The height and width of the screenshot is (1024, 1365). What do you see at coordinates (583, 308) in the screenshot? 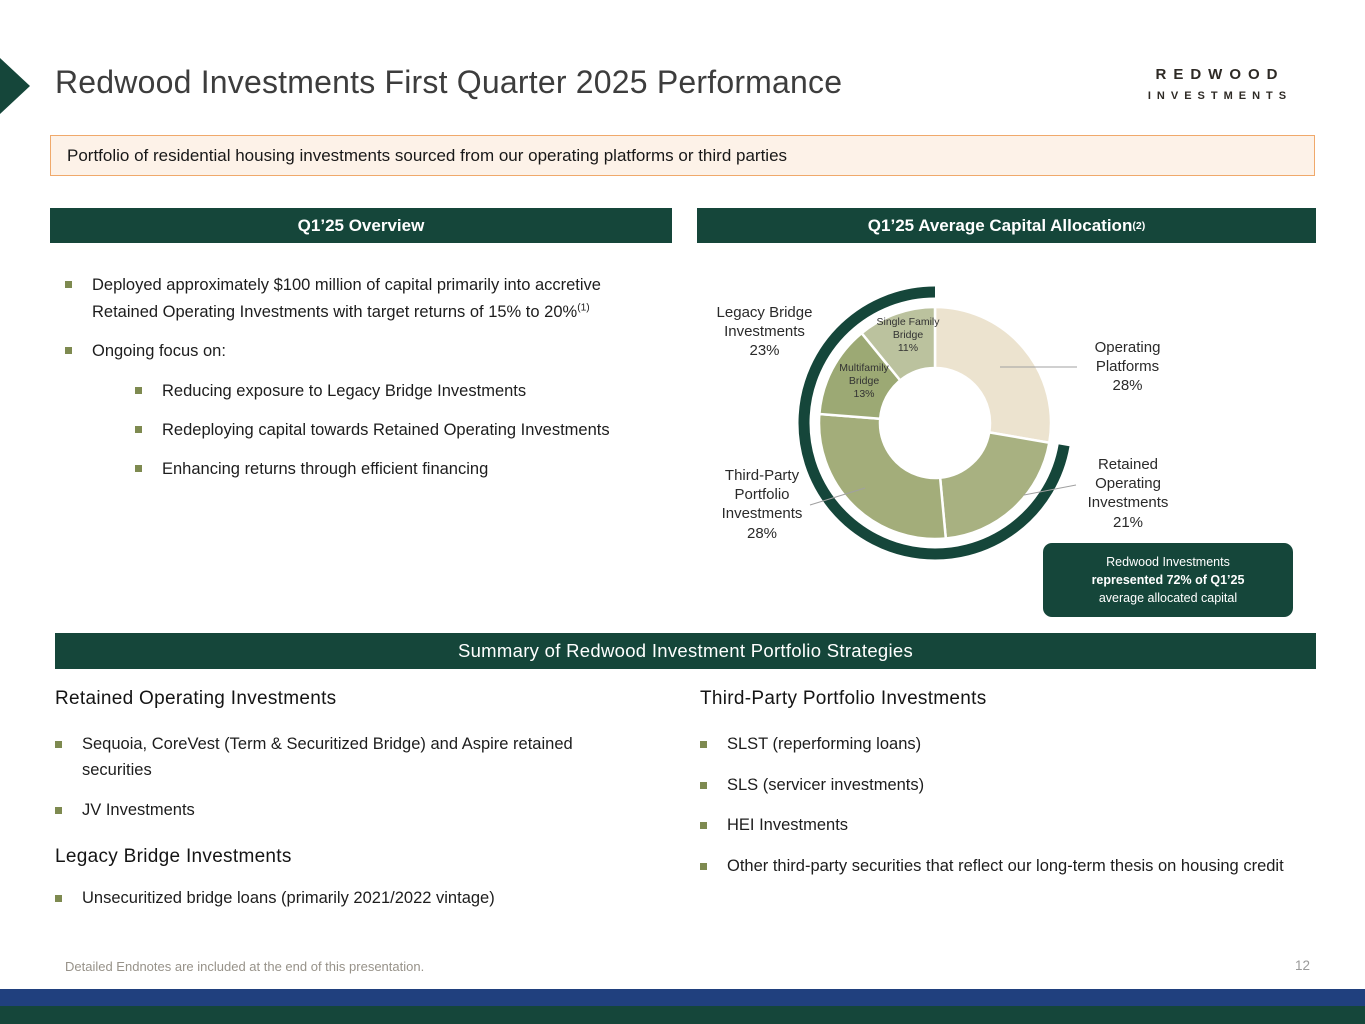
I see `bullet-footnote-marker: (1)` at bounding box center [583, 308].